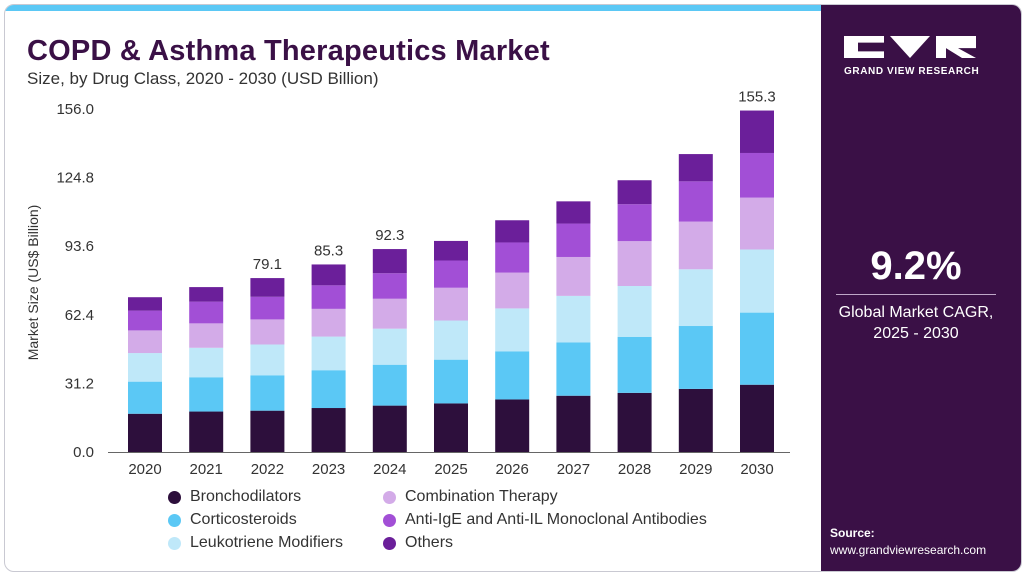 This screenshot has width=1027, height=576. Describe the element at coordinates (389, 469) in the screenshot. I see `x-tick-label: 2024` at that location.